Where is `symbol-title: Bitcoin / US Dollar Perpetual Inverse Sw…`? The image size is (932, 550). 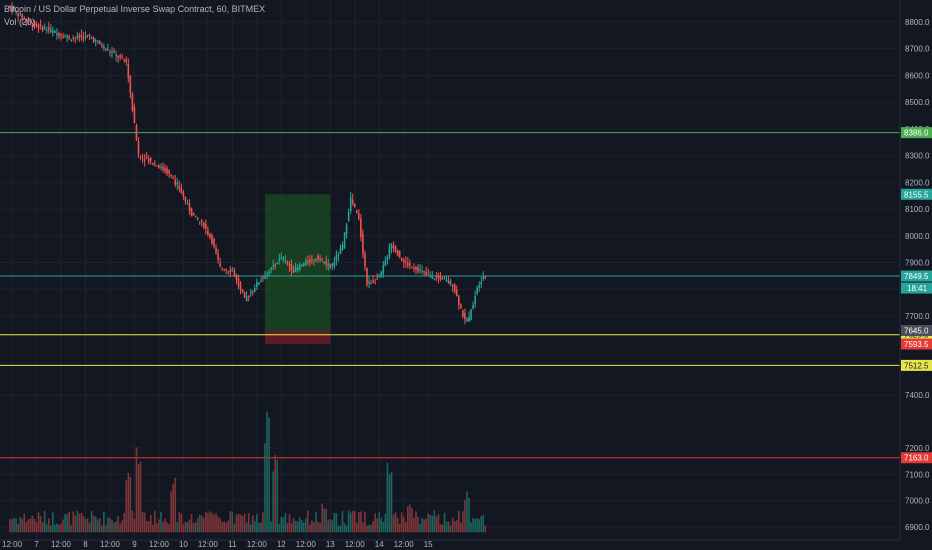
symbol-title: Bitcoin / US Dollar Perpetual Inverse Sw… is located at coordinates (135, 9).